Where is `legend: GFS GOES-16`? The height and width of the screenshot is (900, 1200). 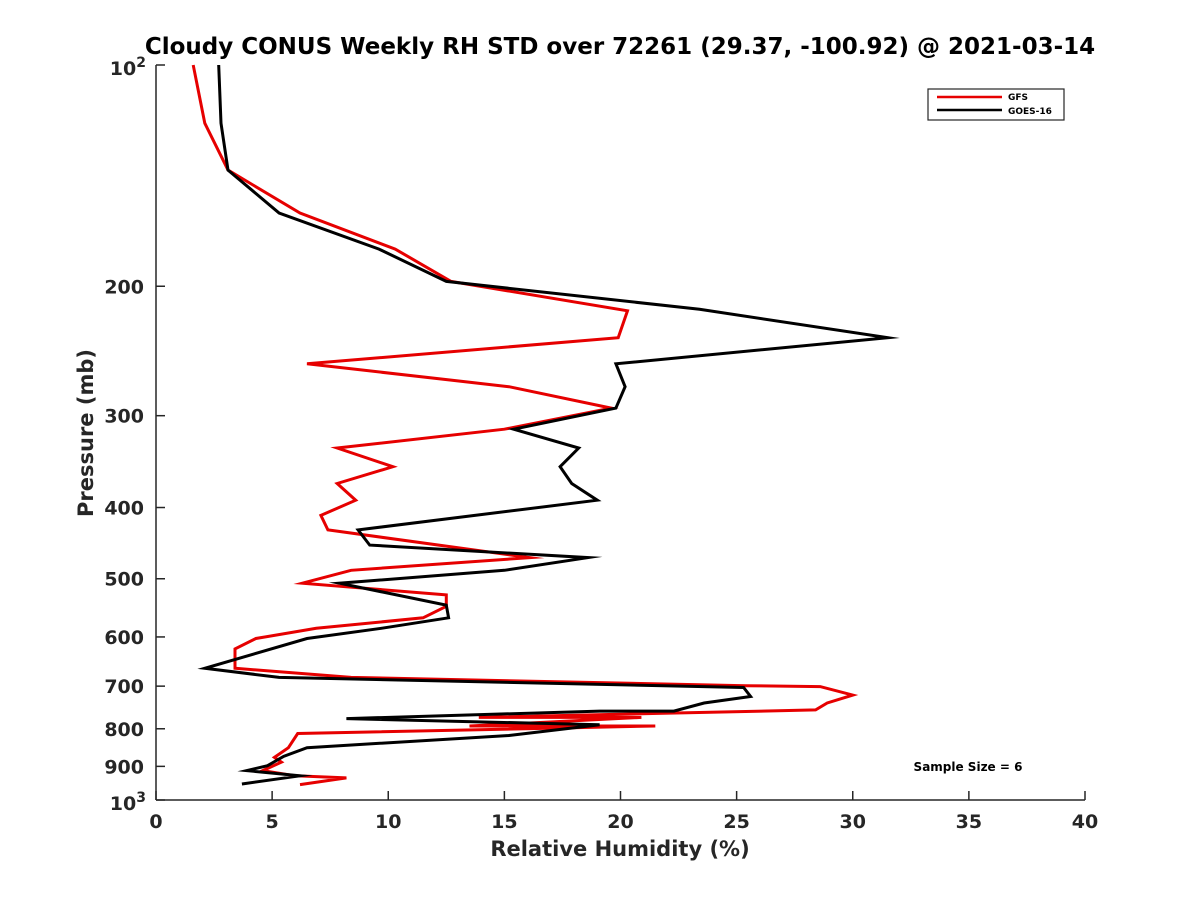
legend: GFS GOES-16 is located at coordinates (996, 104).